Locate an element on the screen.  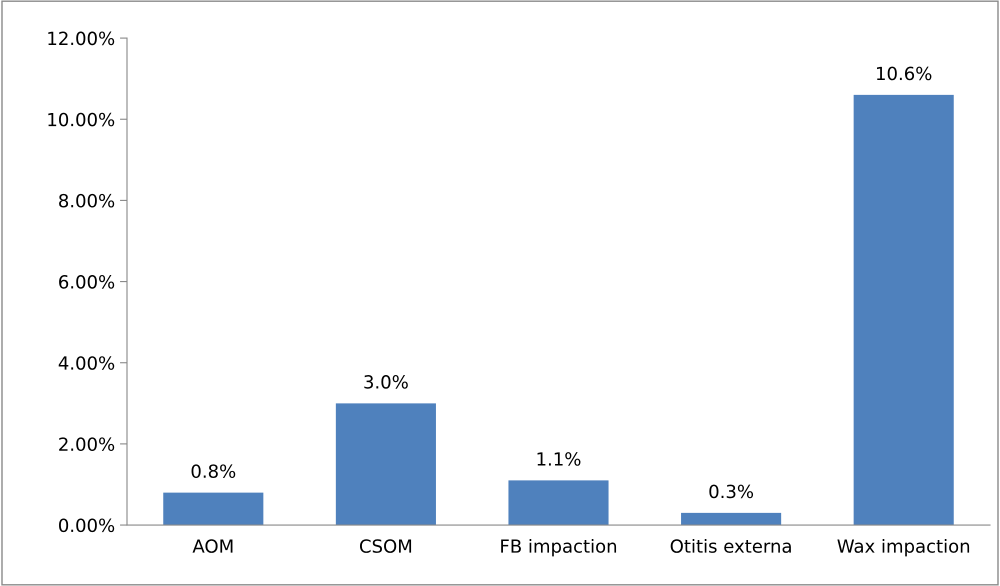
data-label: 0.3% is located at coordinates (731, 491).